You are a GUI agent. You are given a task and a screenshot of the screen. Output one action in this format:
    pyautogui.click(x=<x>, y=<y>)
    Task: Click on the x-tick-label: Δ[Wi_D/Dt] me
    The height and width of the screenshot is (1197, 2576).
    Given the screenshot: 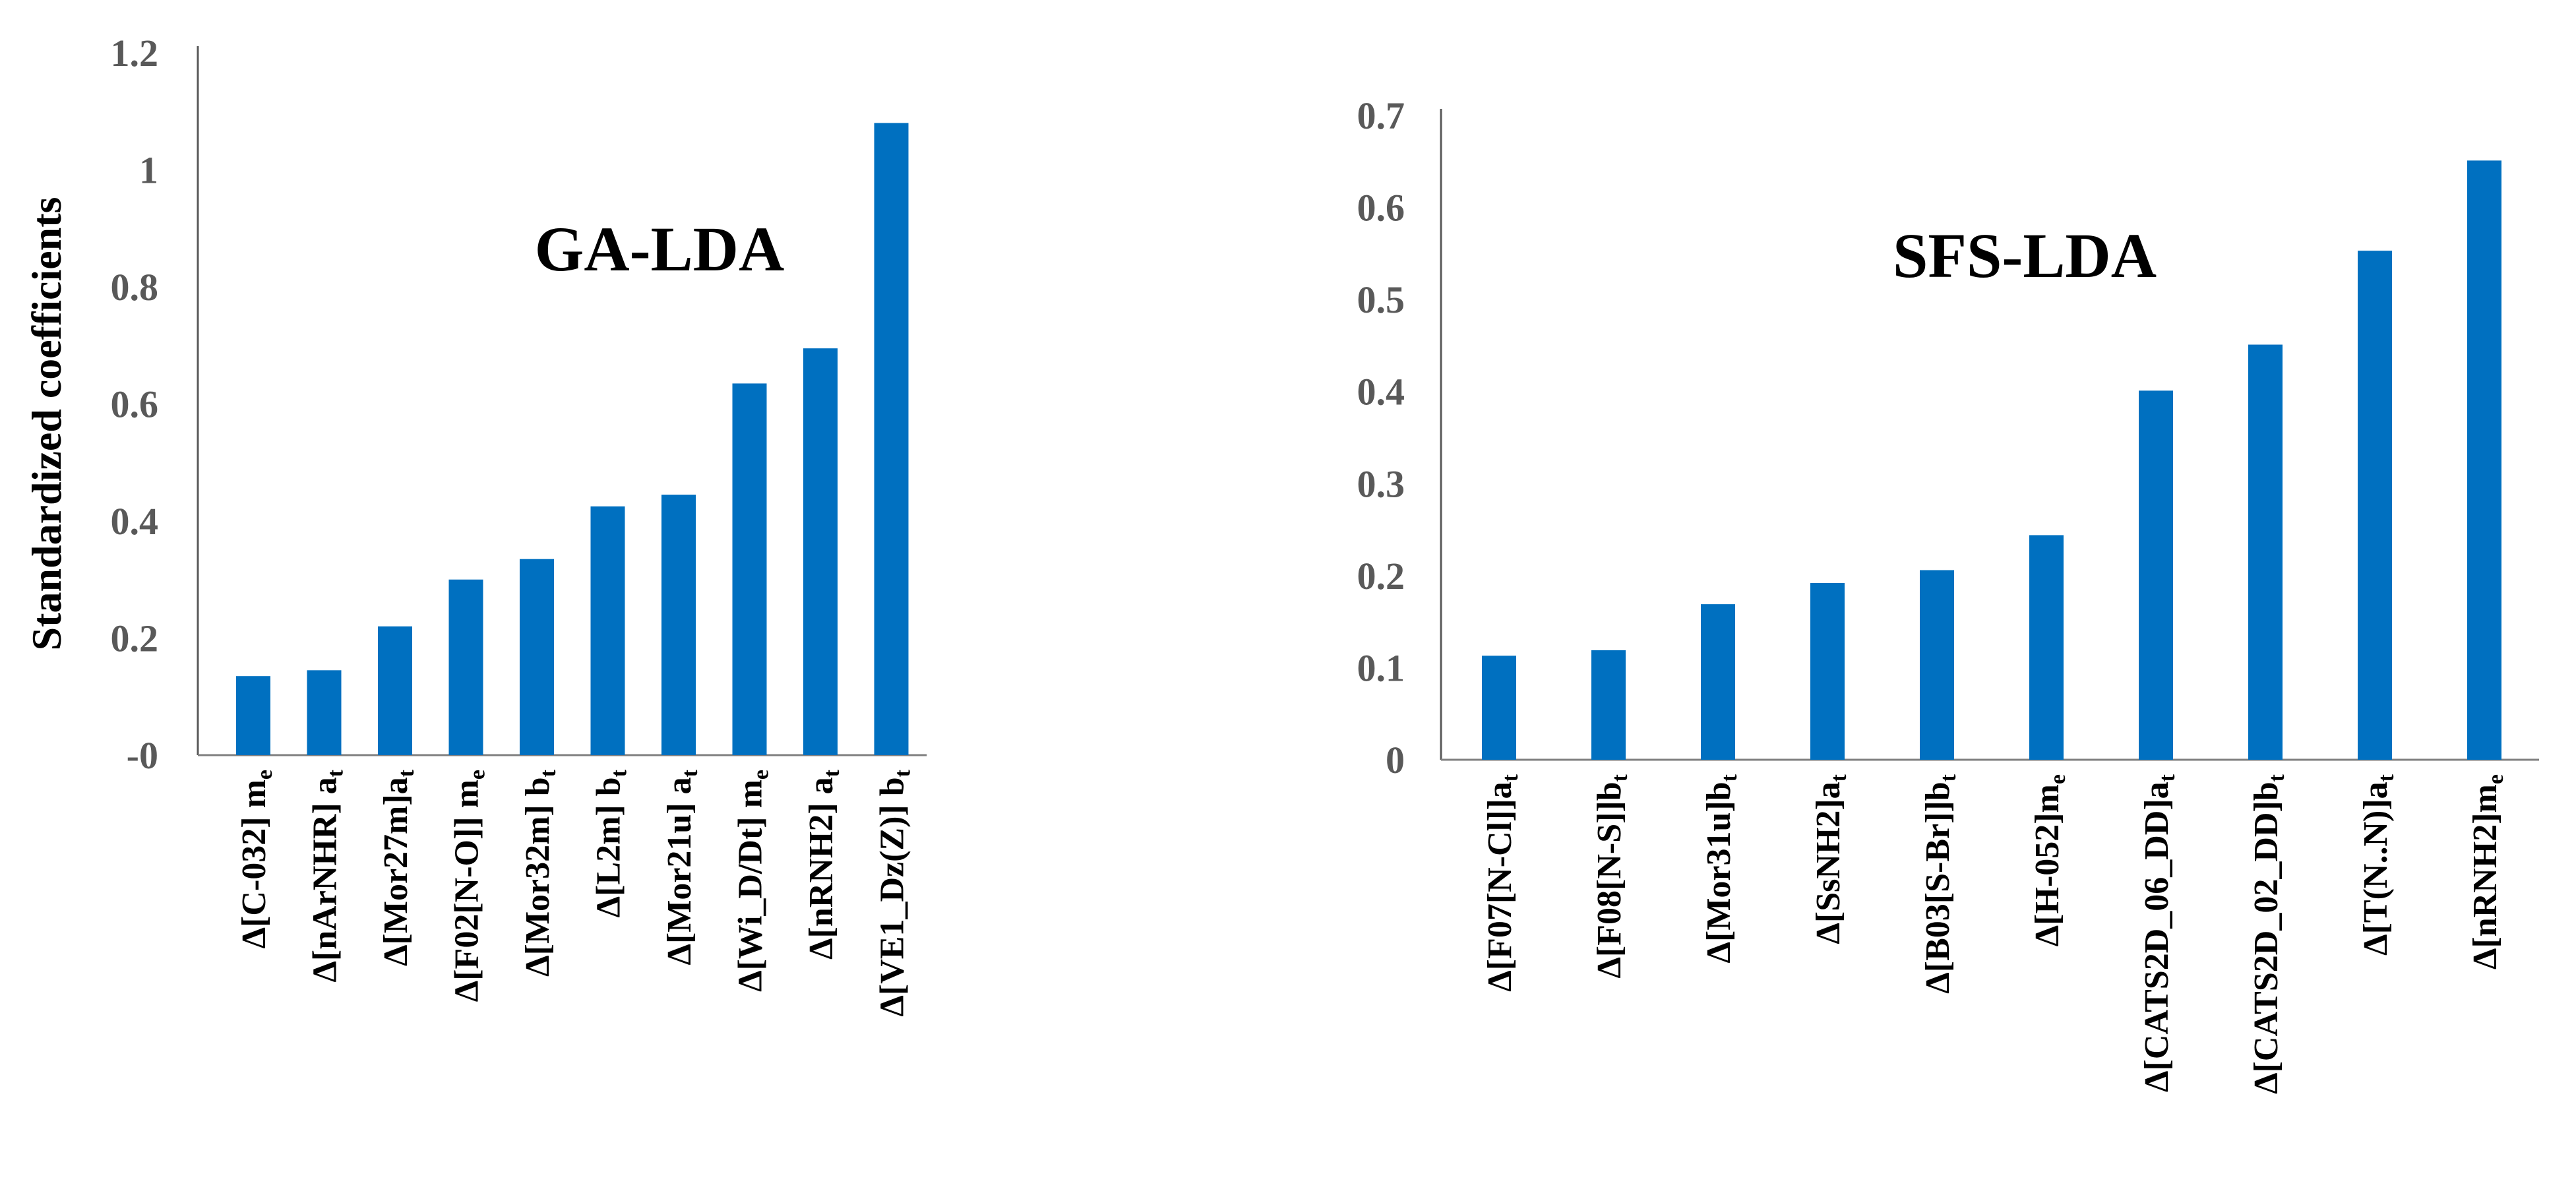 What is the action you would take?
    pyautogui.click(x=753, y=881)
    